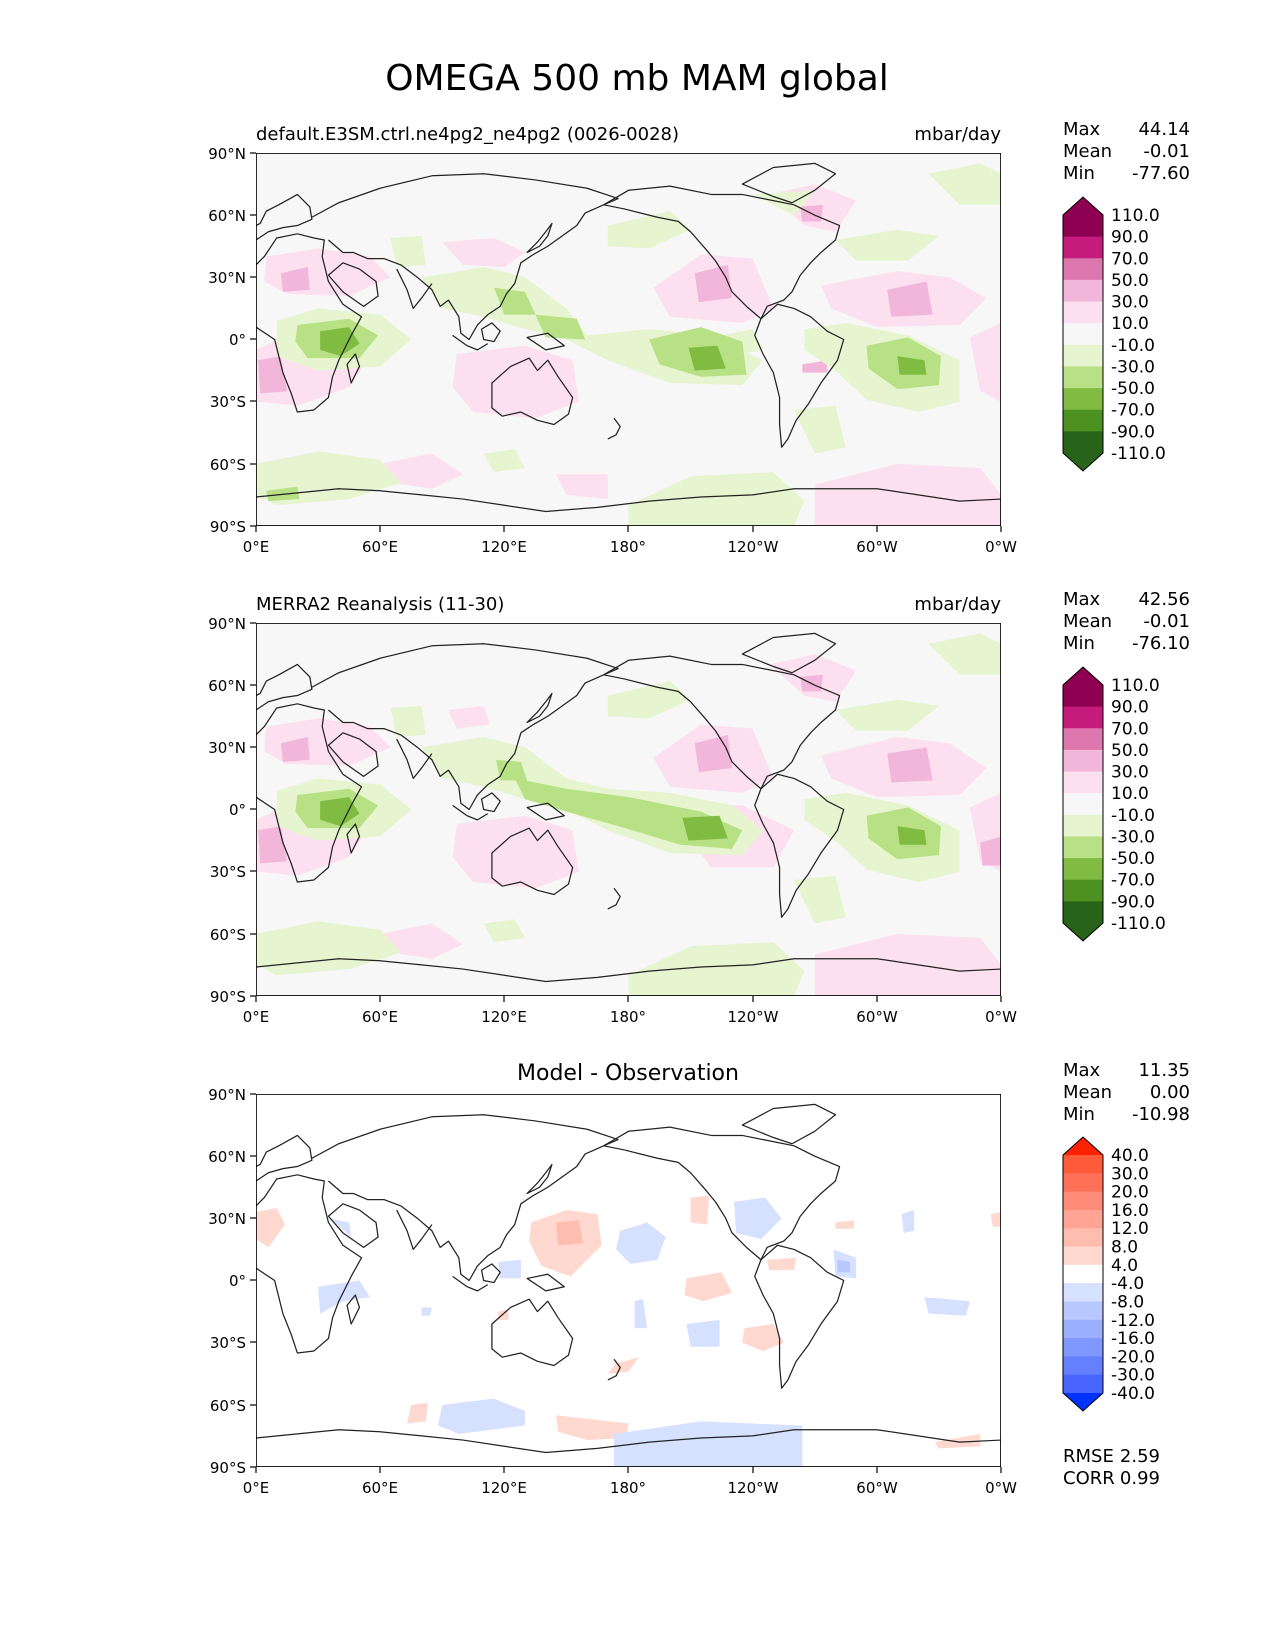 Image resolution: width=1275 pixels, height=1650 pixels. Describe the element at coordinates (227, 748) in the screenshot. I see `lat-tick: 30°N` at that location.